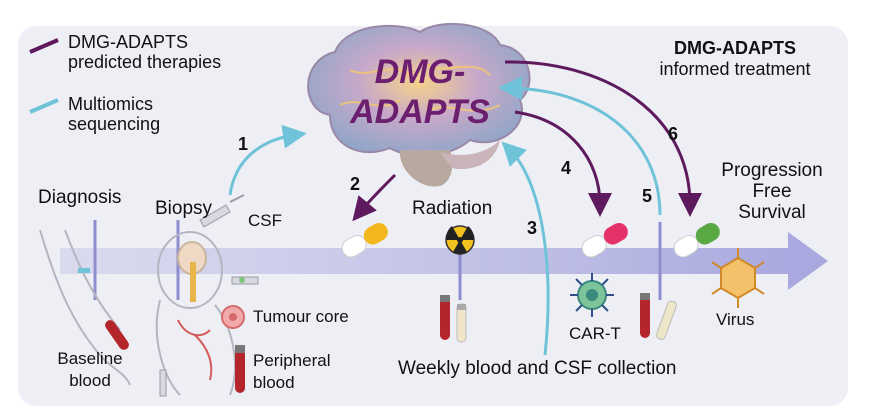  I want to click on legend-predicted-swatch, so click(44, 46).